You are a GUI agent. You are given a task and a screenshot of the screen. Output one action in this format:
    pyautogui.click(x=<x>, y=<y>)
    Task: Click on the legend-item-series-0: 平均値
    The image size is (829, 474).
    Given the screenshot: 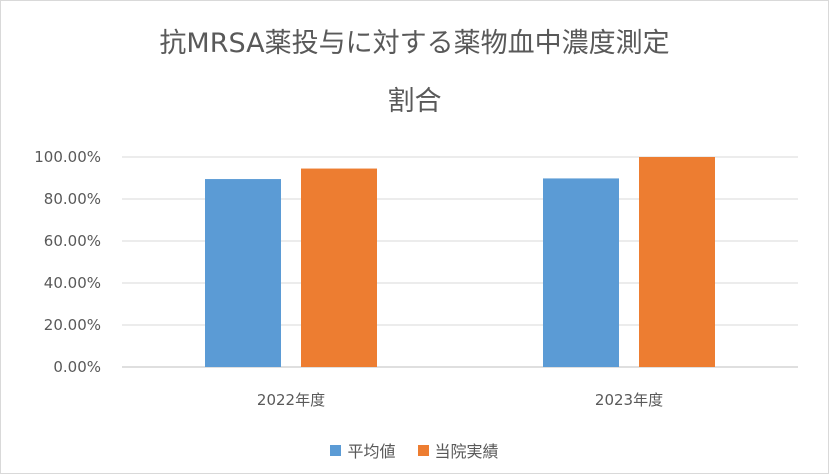 What is the action you would take?
    pyautogui.click(x=363, y=450)
    